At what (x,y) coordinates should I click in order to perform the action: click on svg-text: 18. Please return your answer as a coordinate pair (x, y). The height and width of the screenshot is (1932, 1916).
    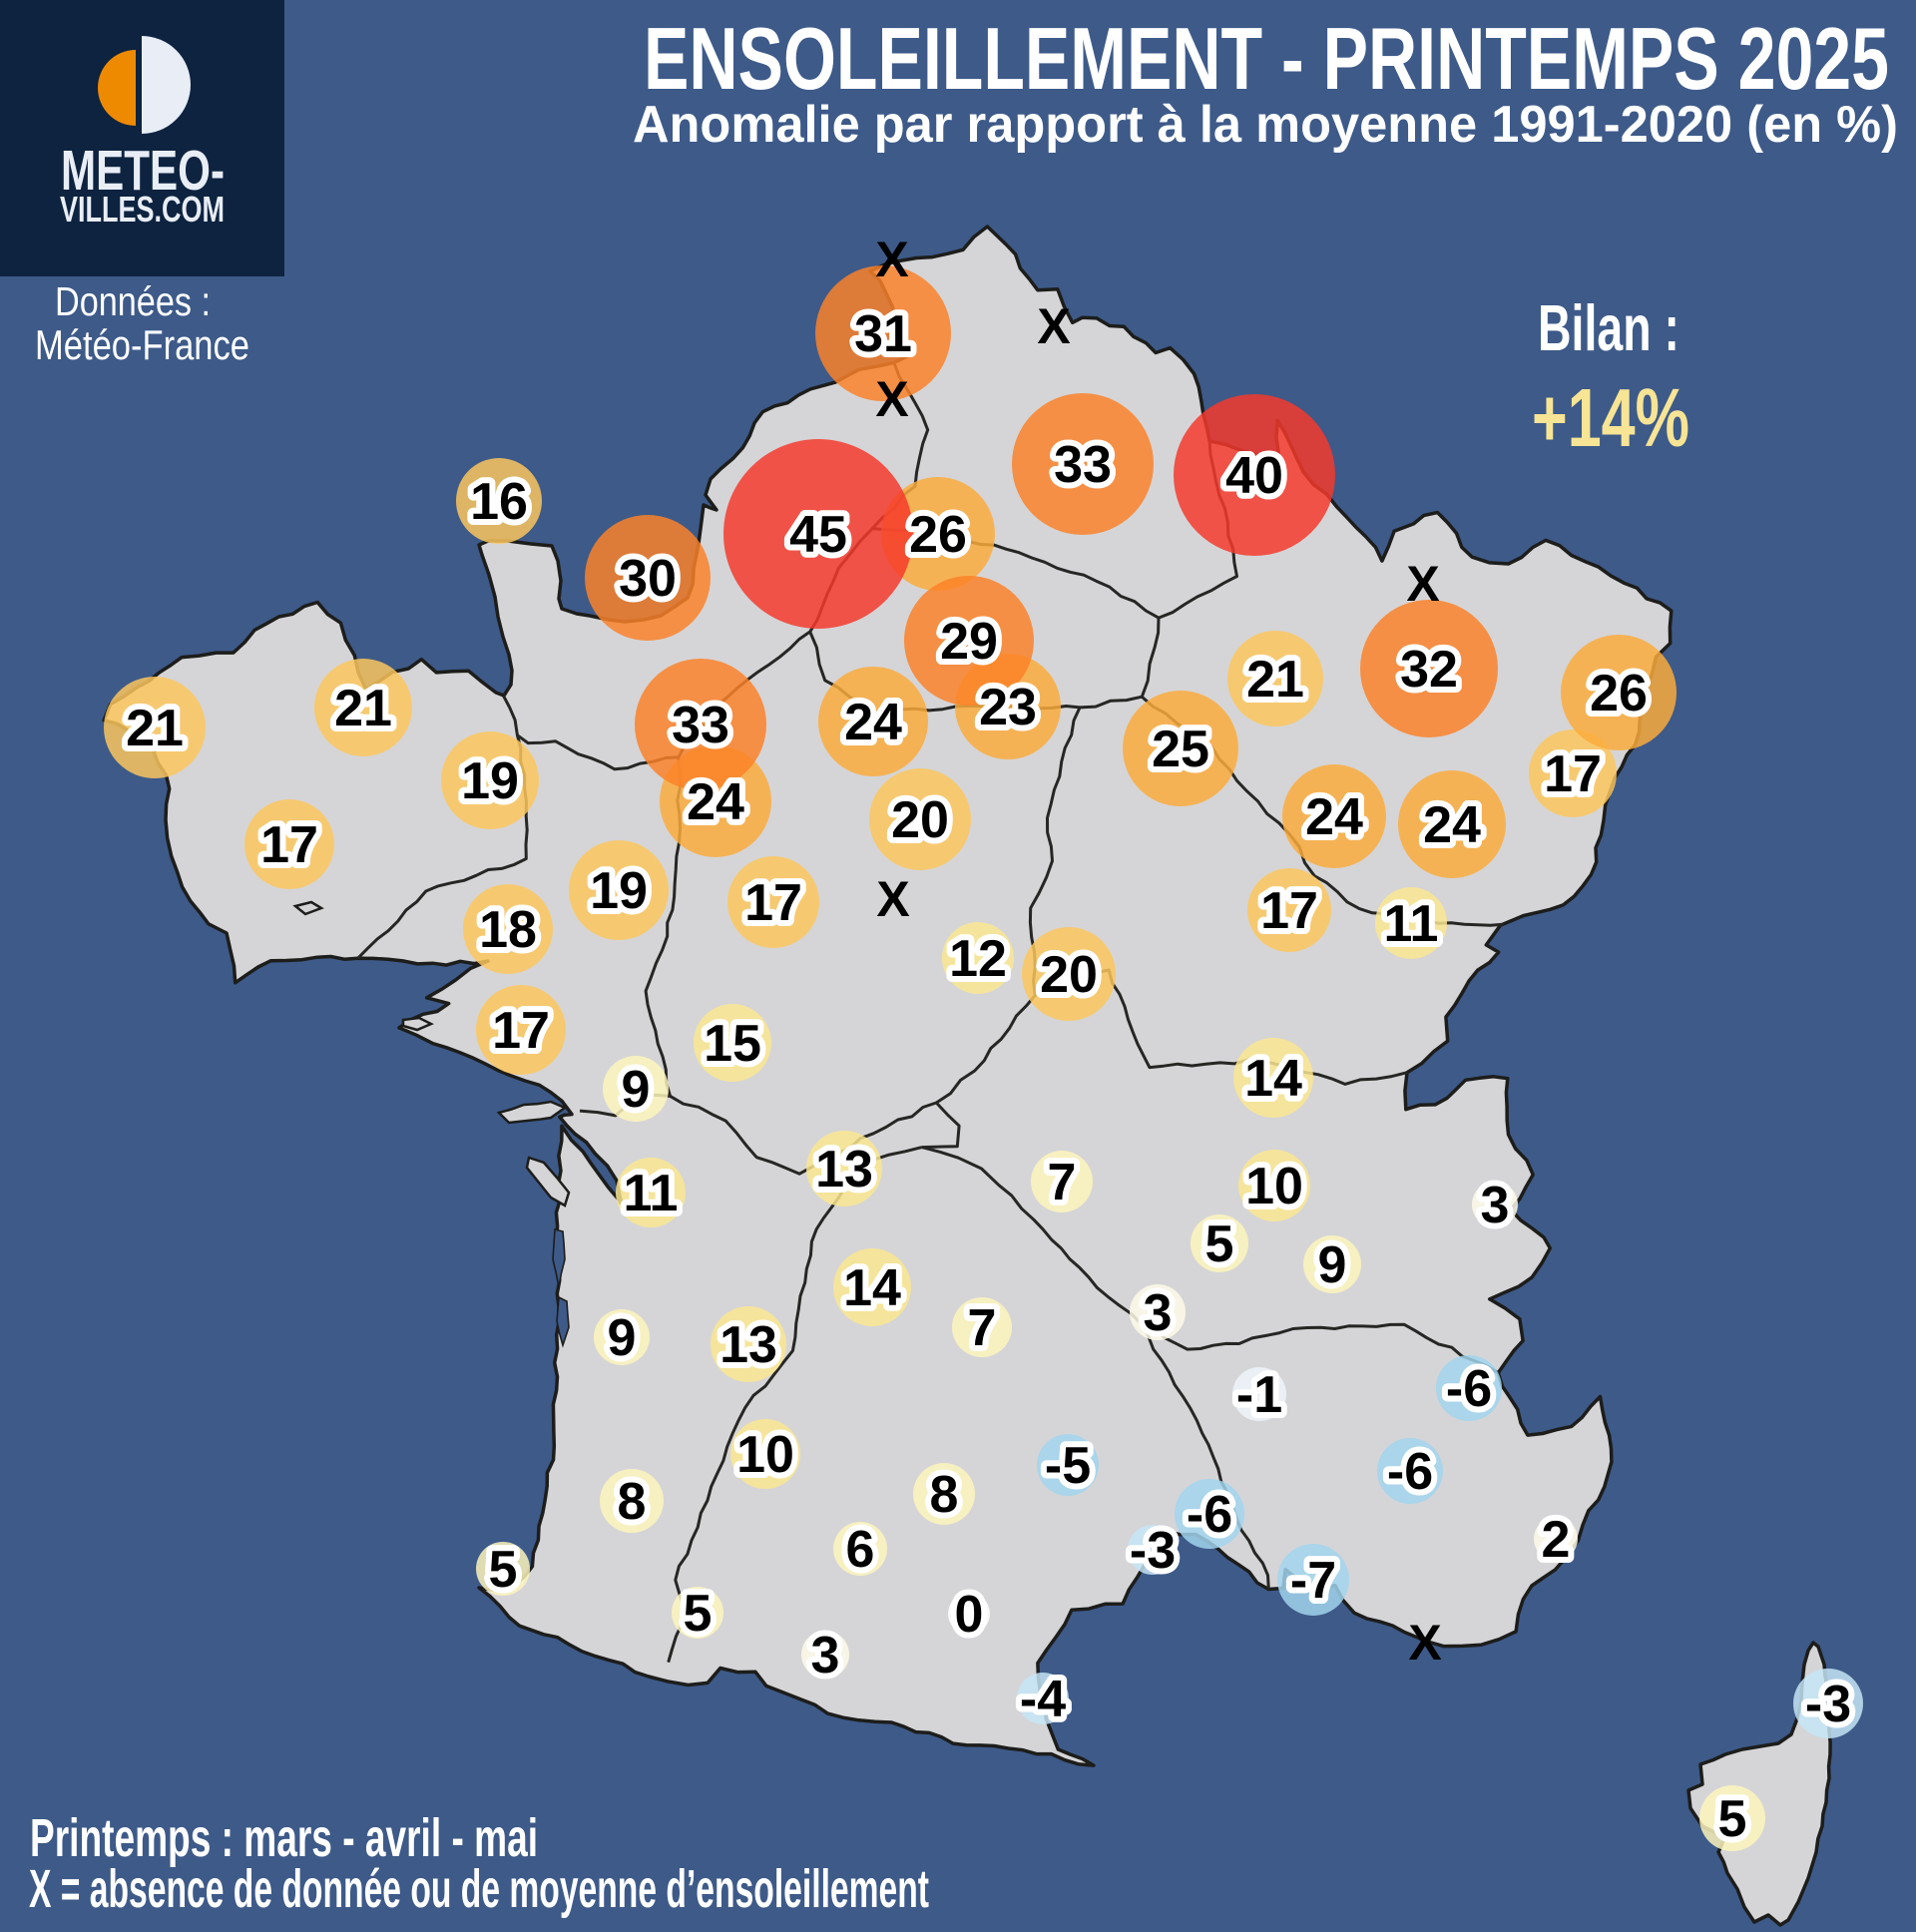
    Looking at the image, I should click on (508, 930).